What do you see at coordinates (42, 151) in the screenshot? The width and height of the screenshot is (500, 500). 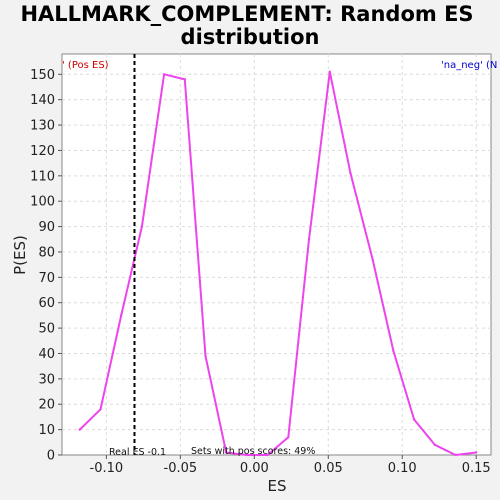 I see `y-tick-label: 120` at bounding box center [42, 151].